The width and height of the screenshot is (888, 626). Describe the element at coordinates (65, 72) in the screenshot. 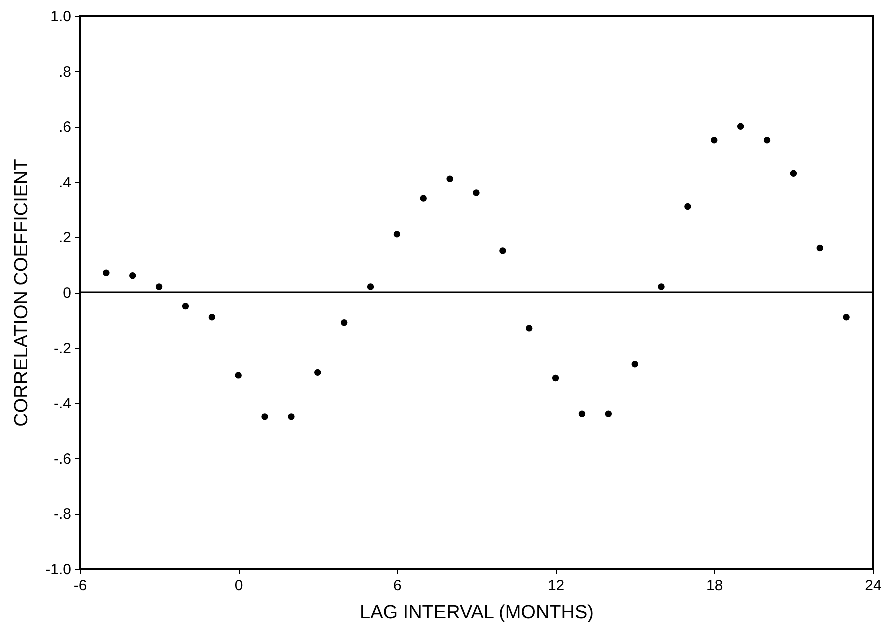

I see `y-tick-label: .8` at that location.